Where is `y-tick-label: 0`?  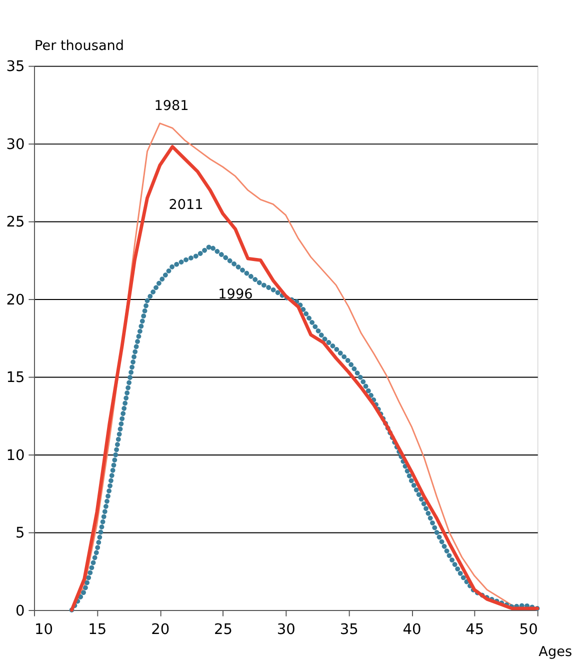 y-tick-label: 0 is located at coordinates (20, 611).